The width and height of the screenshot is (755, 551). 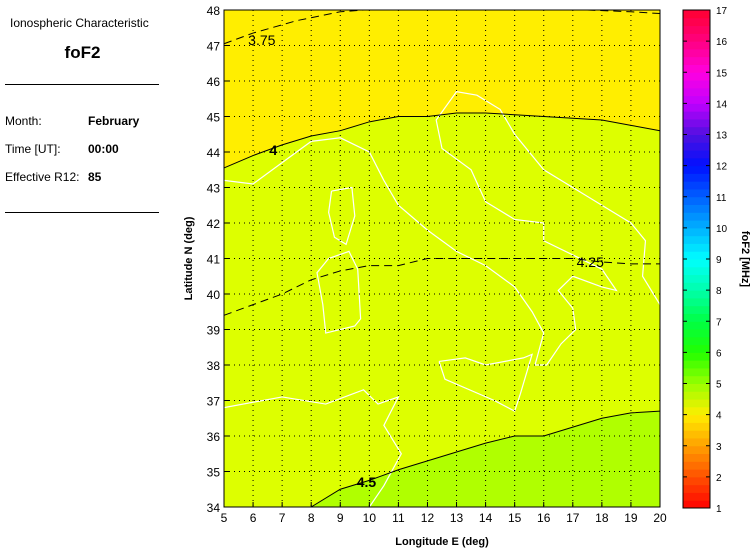 What do you see at coordinates (544, 518) in the screenshot?
I see `x-tick-label: 16` at bounding box center [544, 518].